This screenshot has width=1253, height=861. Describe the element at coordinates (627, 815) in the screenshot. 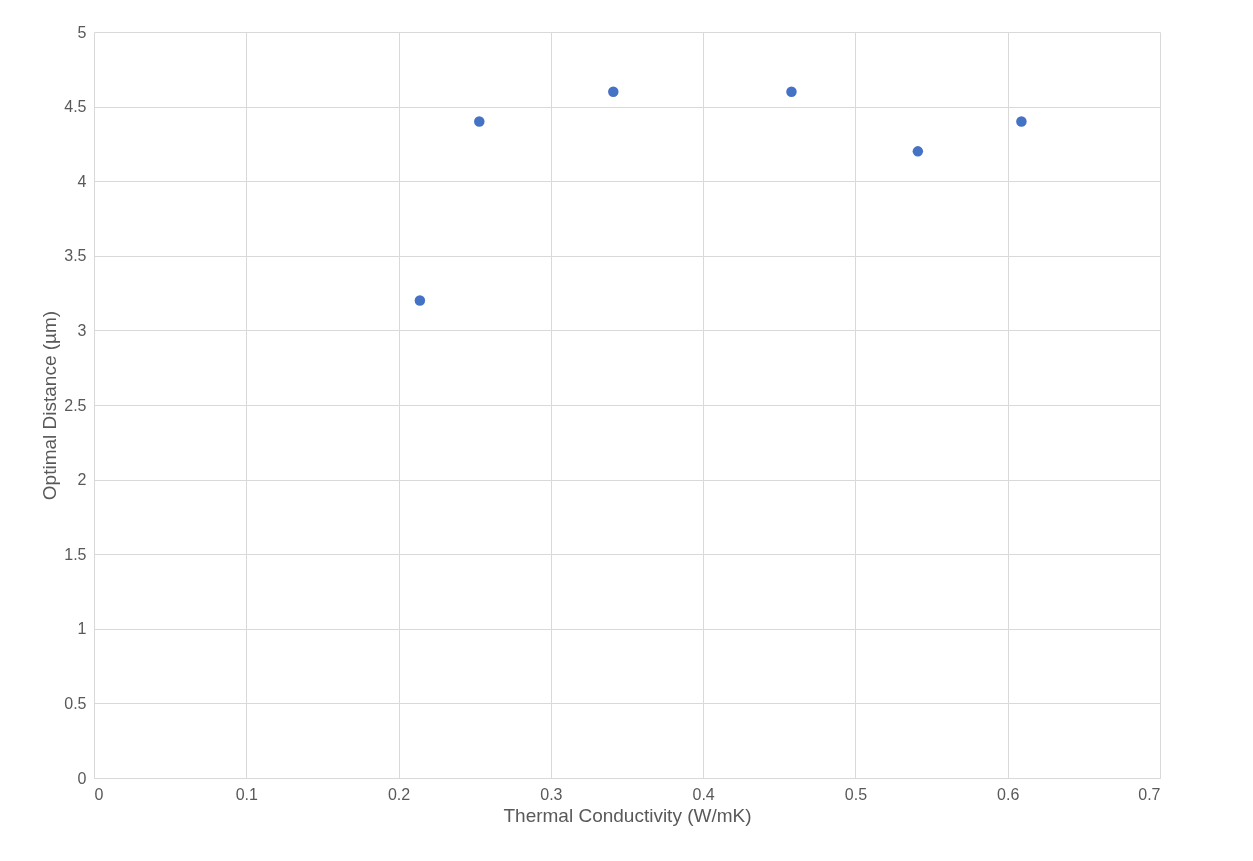

I see `x-axis-title: Thermal Conductivity (W/mK)` at that location.